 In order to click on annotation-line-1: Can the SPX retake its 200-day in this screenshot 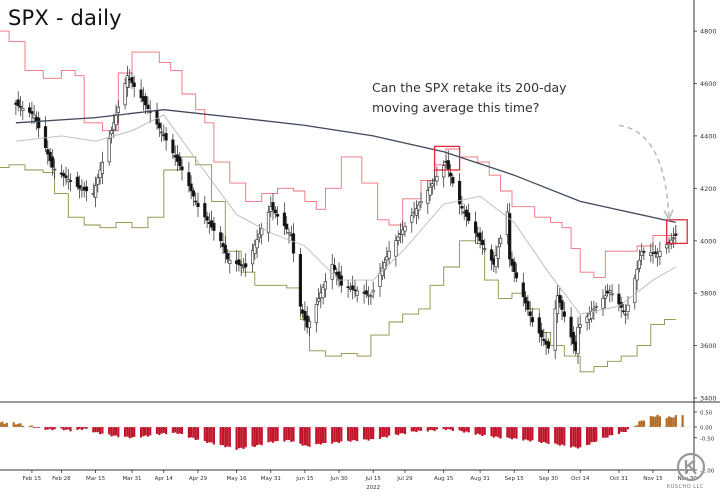, I will do `click(469, 87)`.